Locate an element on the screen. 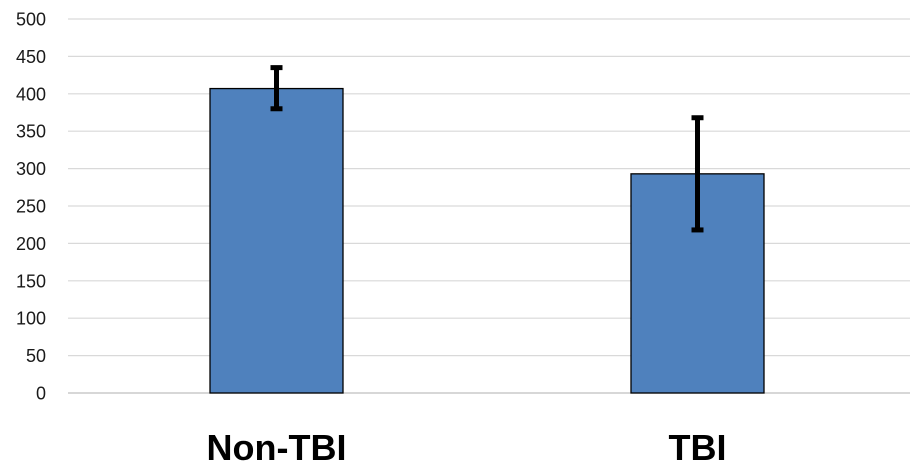  y-tick-label: 150 is located at coordinates (31, 281).